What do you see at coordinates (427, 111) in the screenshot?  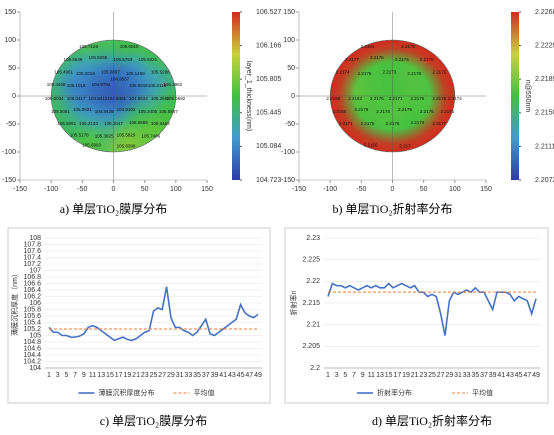 I see `point-label: 2.2175` at bounding box center [427, 111].